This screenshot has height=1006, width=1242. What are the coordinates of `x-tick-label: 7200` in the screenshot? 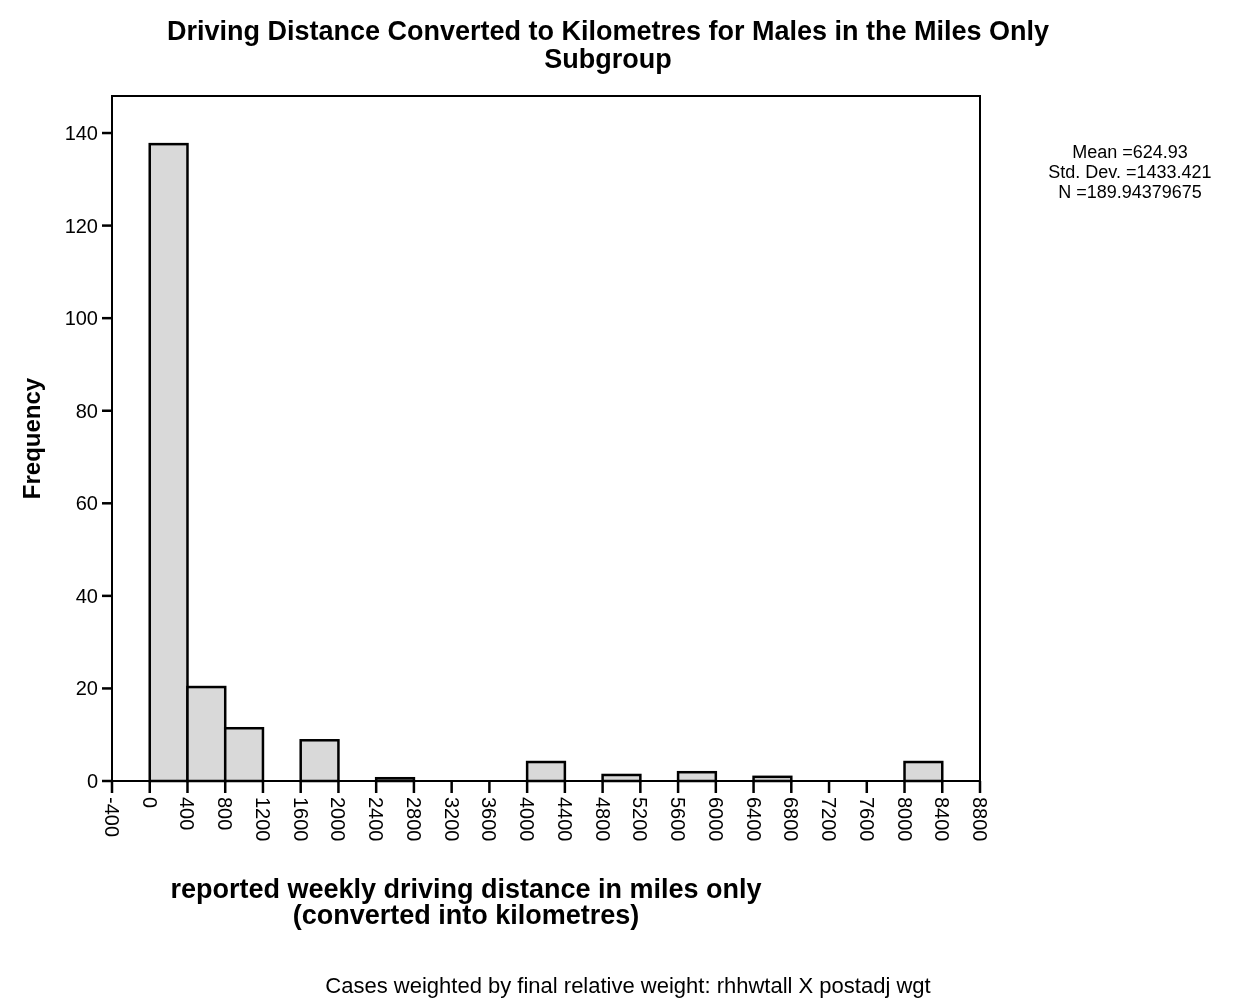 It's located at (829, 819).